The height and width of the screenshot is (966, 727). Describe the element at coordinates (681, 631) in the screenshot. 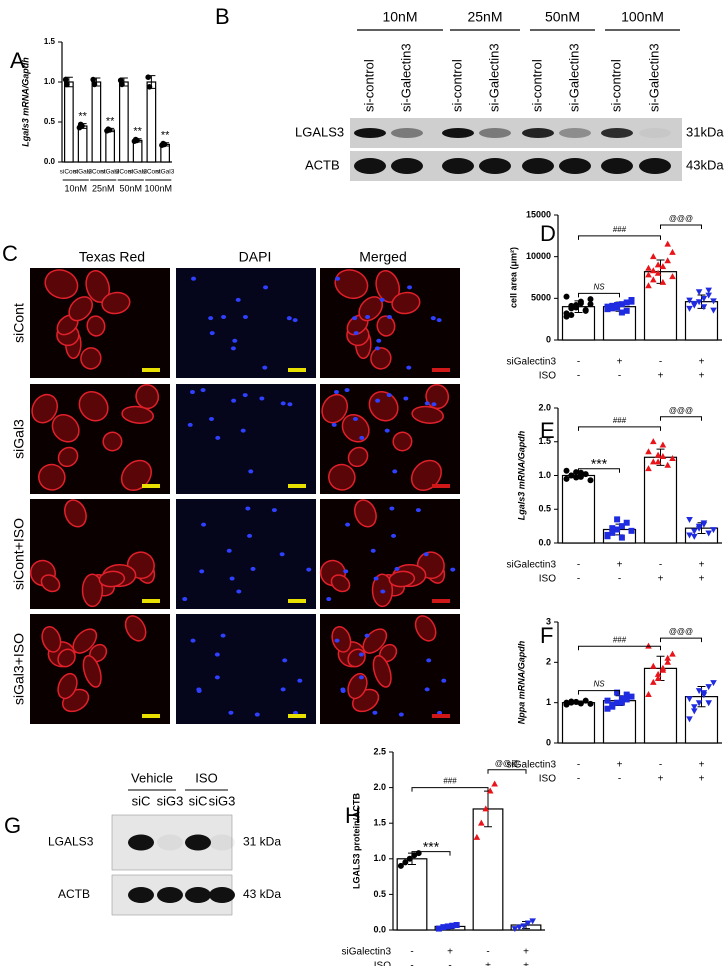

I see `annotation-label: @@@` at that location.